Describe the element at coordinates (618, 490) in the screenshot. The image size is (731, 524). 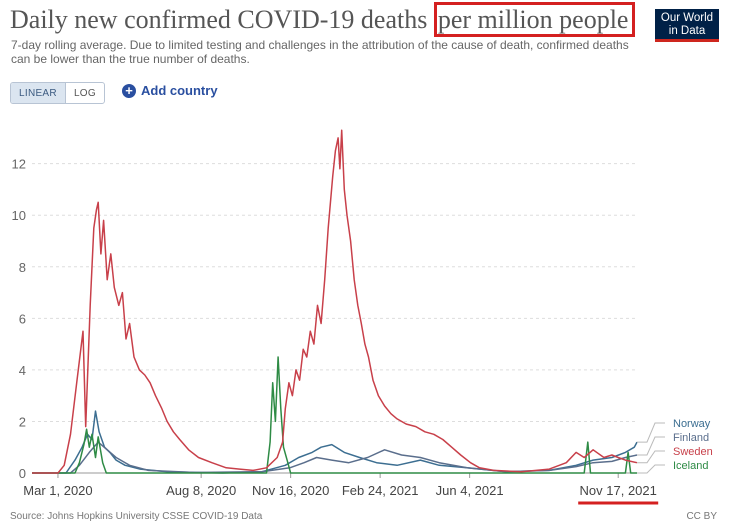
I see `x-tick-label-5: Nov 17, 2021` at that location.